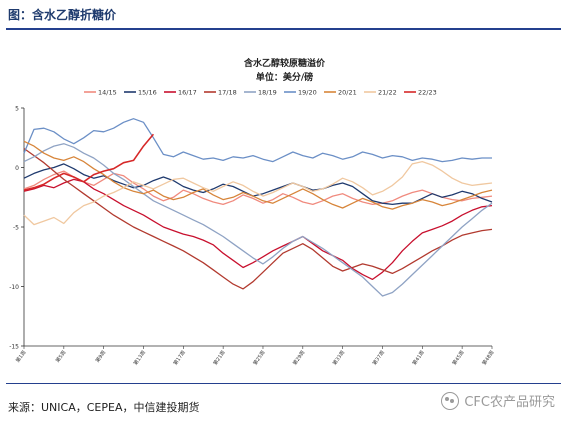 Image resolution: width=569 pixels, height=423 pixels. Describe the element at coordinates (227, 93) in the screenshot. I see `legend-label-17-18: 17/18` at that location.